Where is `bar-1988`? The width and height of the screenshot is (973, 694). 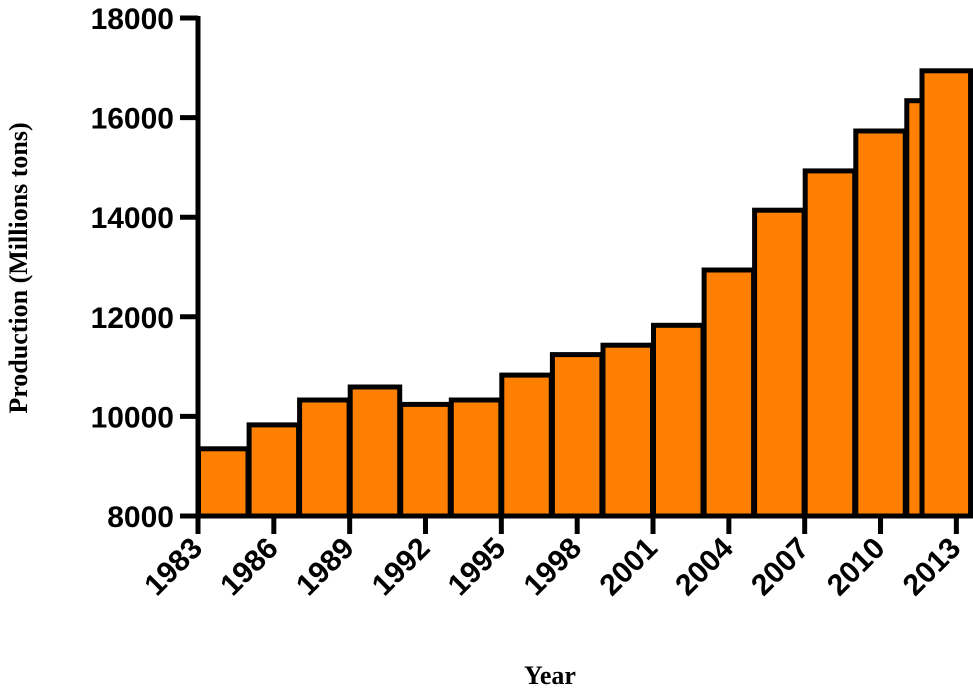 bar-1988 is located at coordinates (324, 458).